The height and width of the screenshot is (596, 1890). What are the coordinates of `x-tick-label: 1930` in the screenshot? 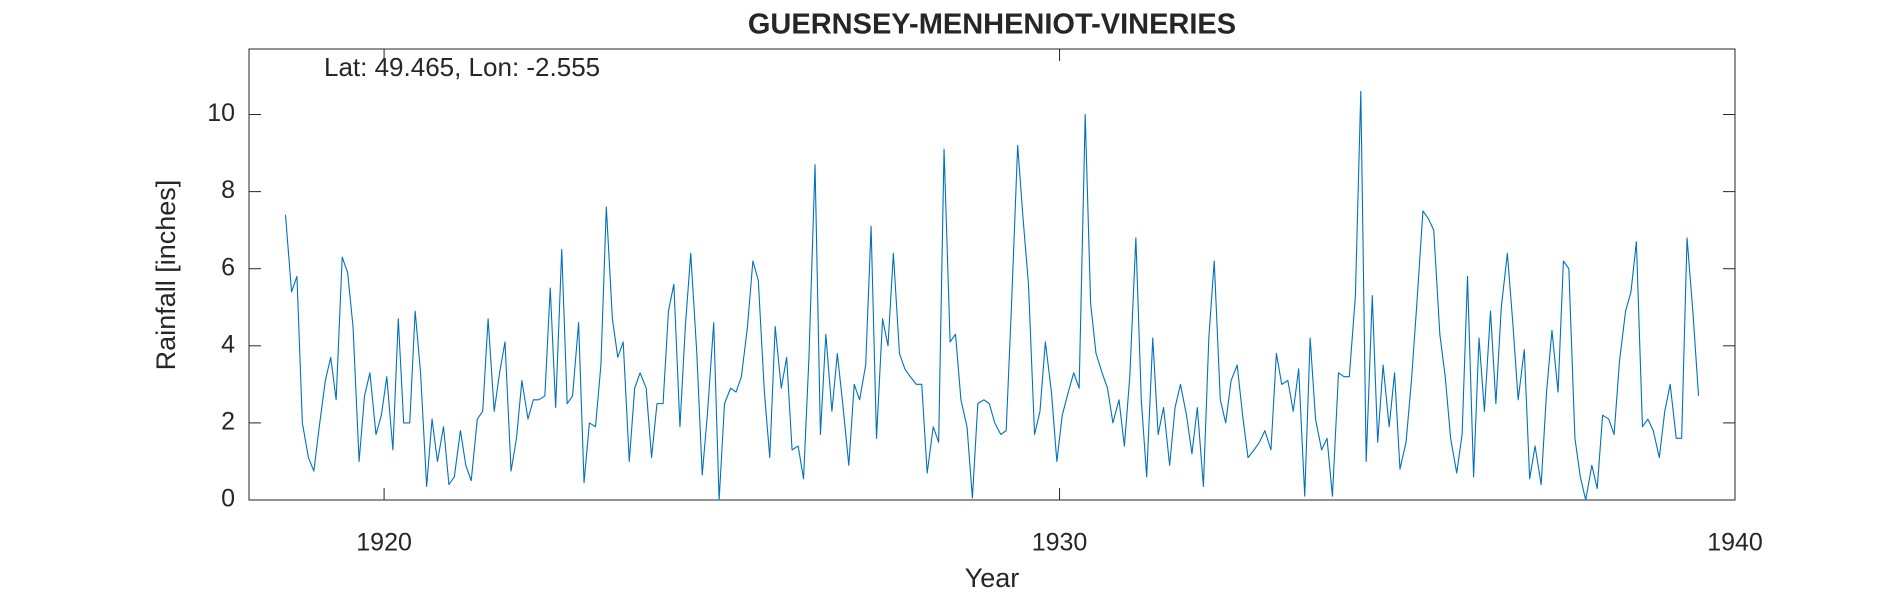 It's located at (1060, 543).